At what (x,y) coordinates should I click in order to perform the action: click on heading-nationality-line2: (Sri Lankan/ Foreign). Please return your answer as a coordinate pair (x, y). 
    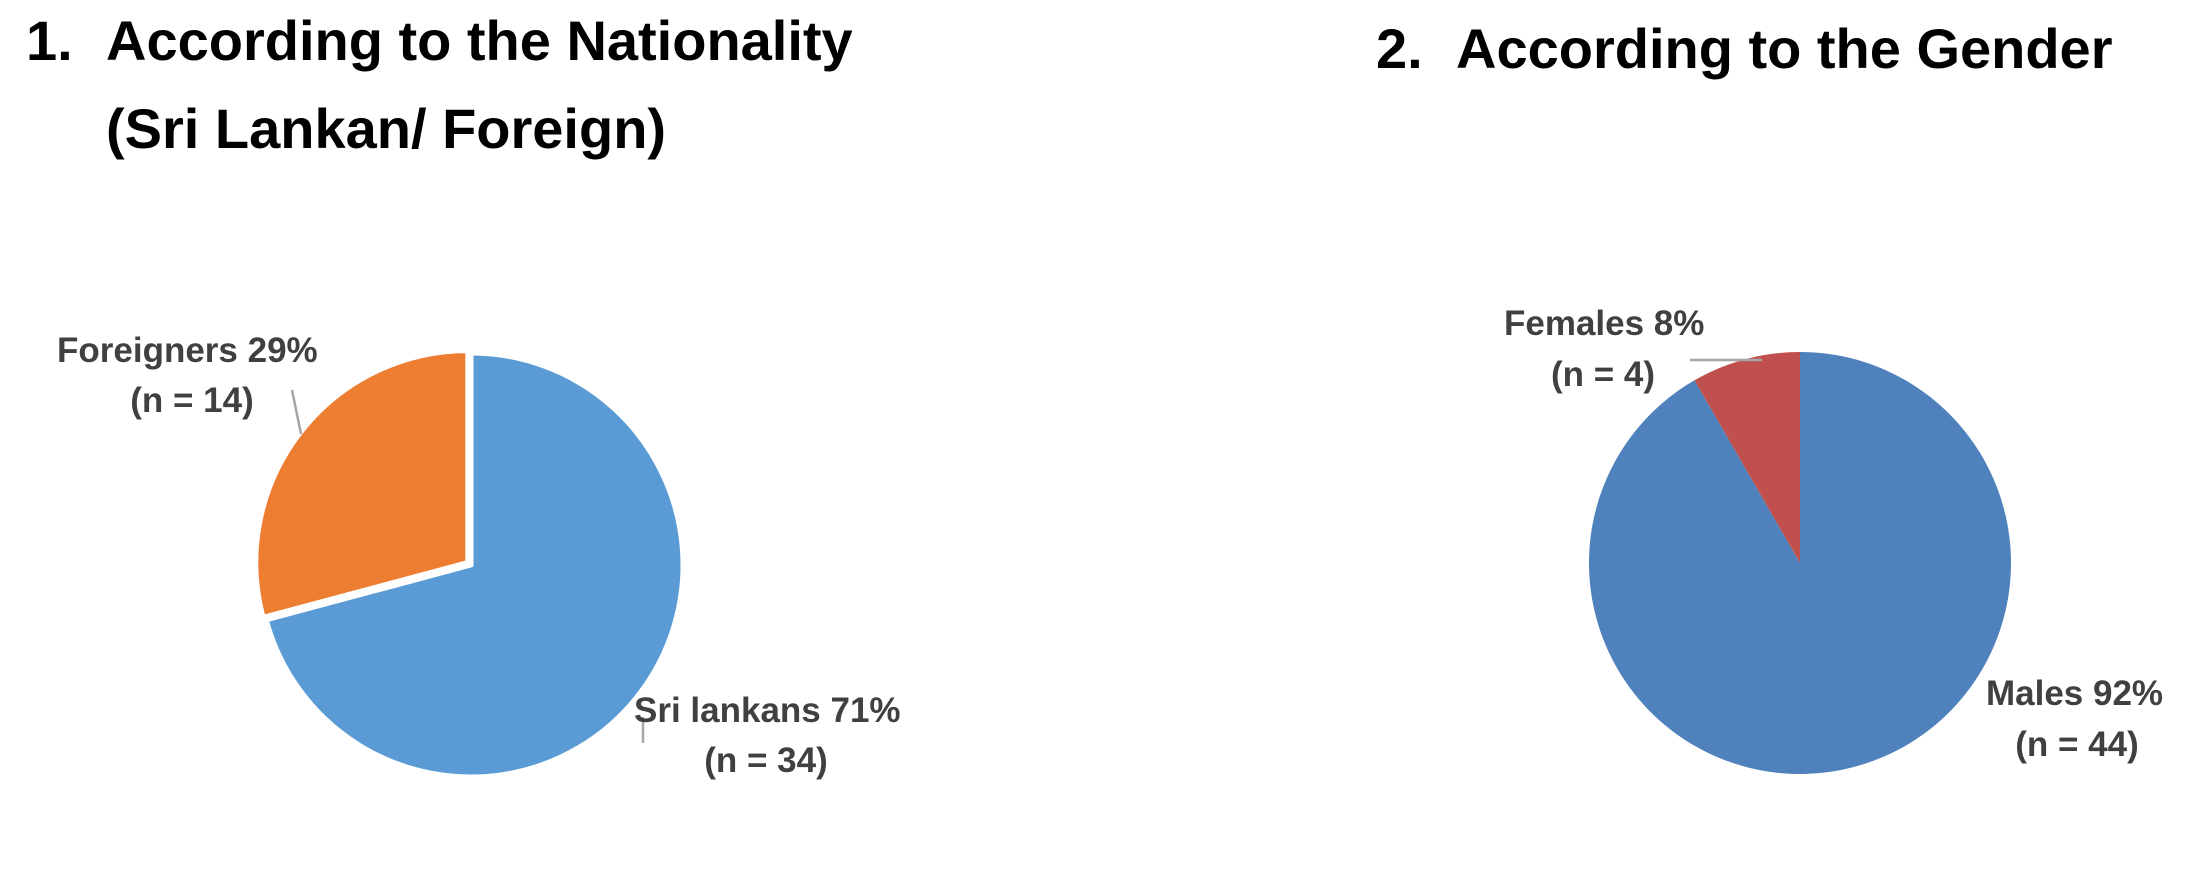
    Looking at the image, I should click on (439, 129).